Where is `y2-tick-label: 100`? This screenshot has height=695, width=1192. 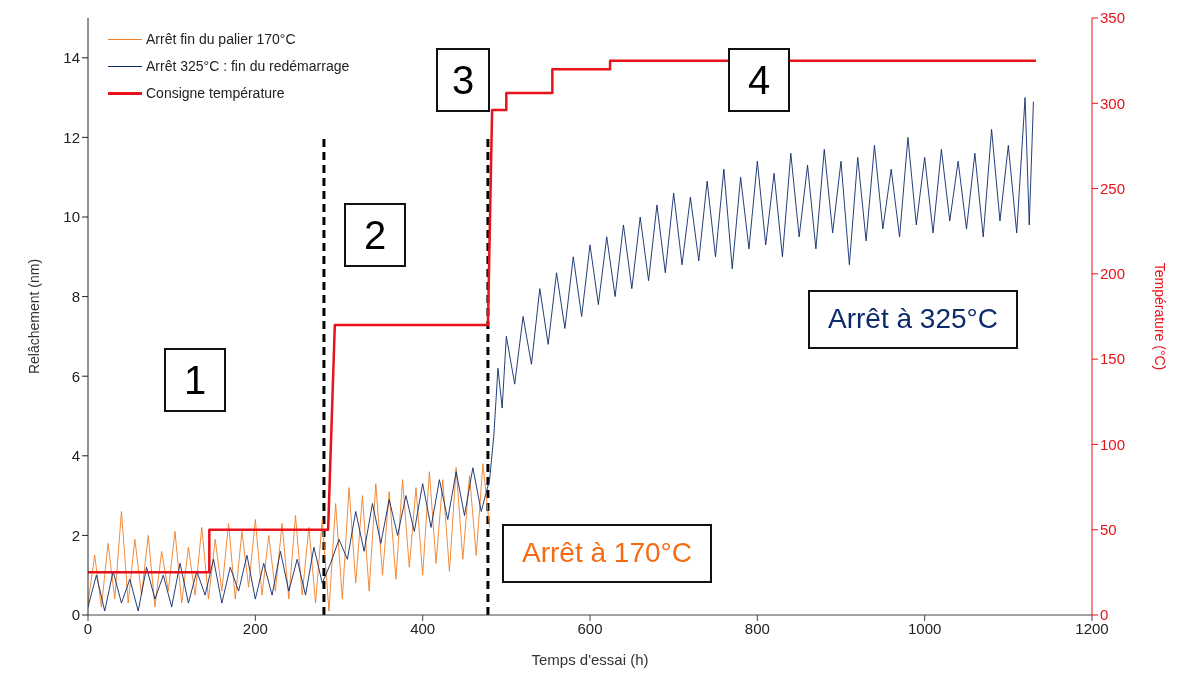 y2-tick-label: 100 is located at coordinates (1113, 444).